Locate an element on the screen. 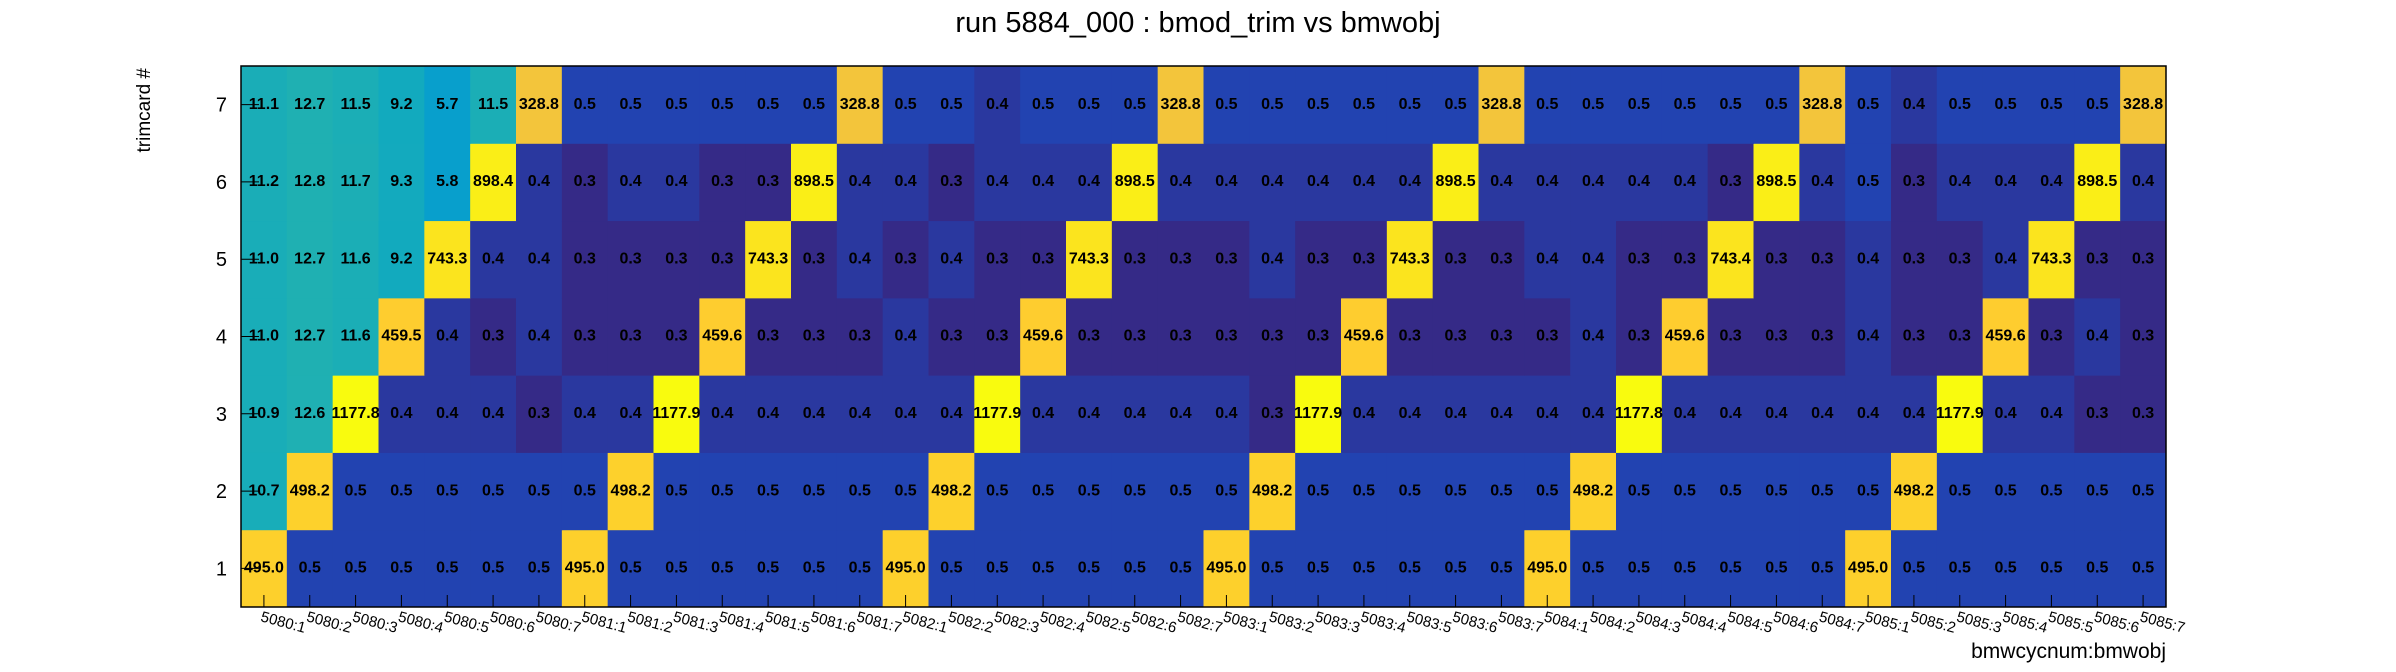  cell-label: 9.2 is located at coordinates (401, 258).